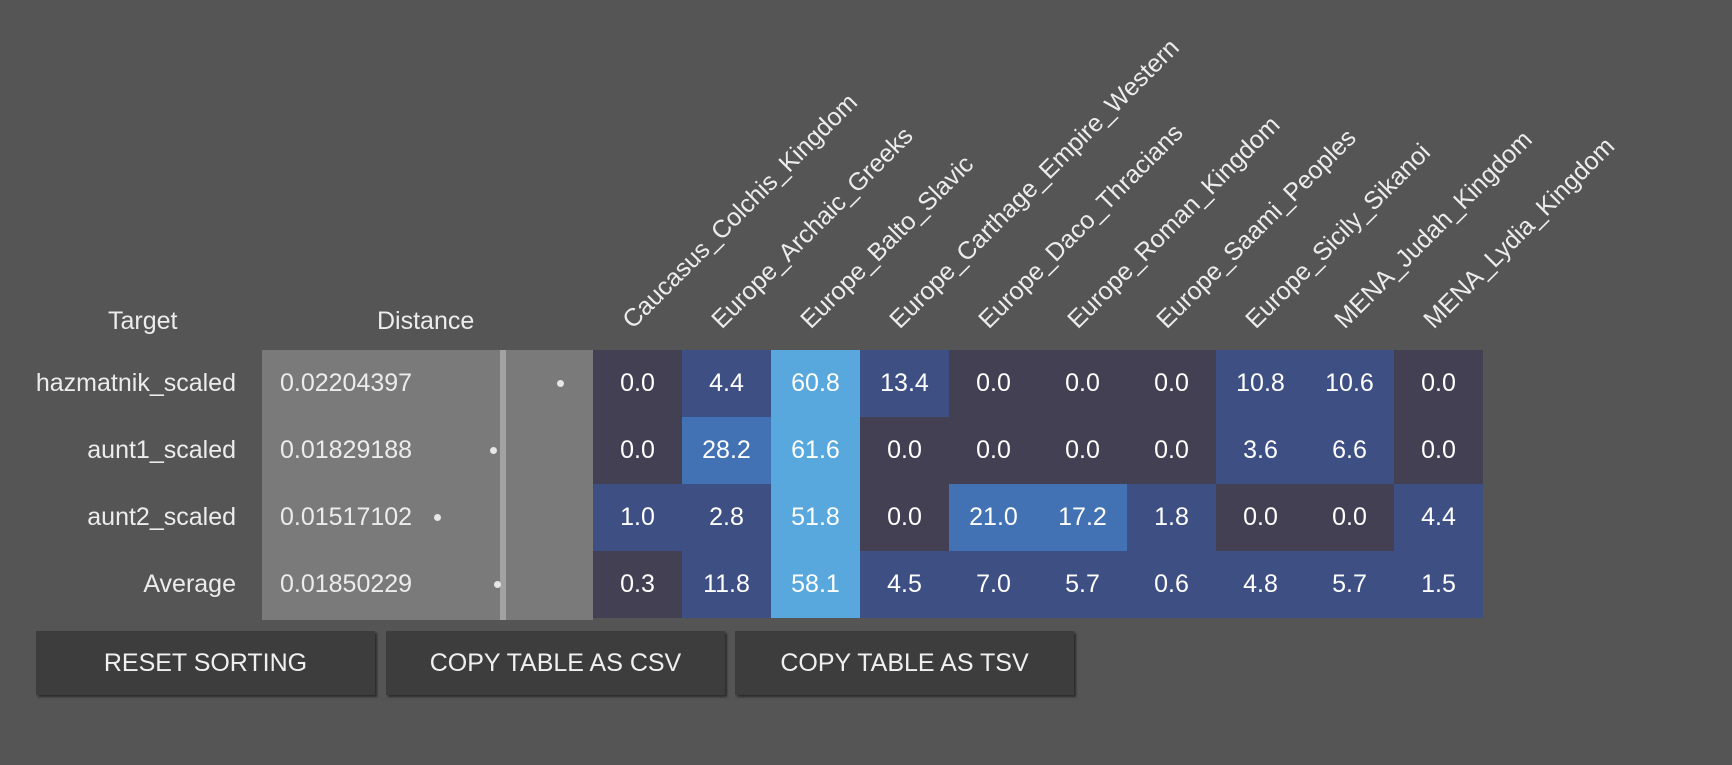 The height and width of the screenshot is (765, 1732). Describe the element at coordinates (904, 584) in the screenshot. I see `admixture-cell: 4.5` at that location.